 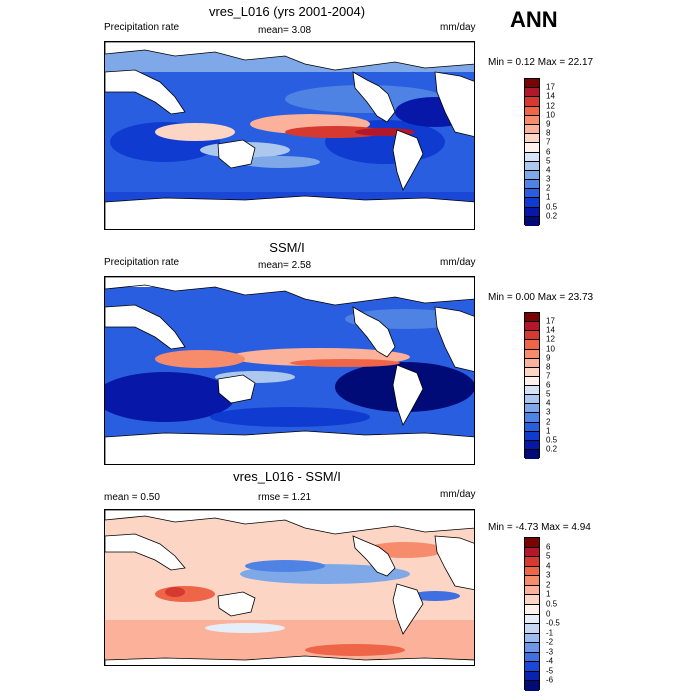 I want to click on panel-1-title: vres_L016 (yrs 2001-2004), so click(x=287, y=11).